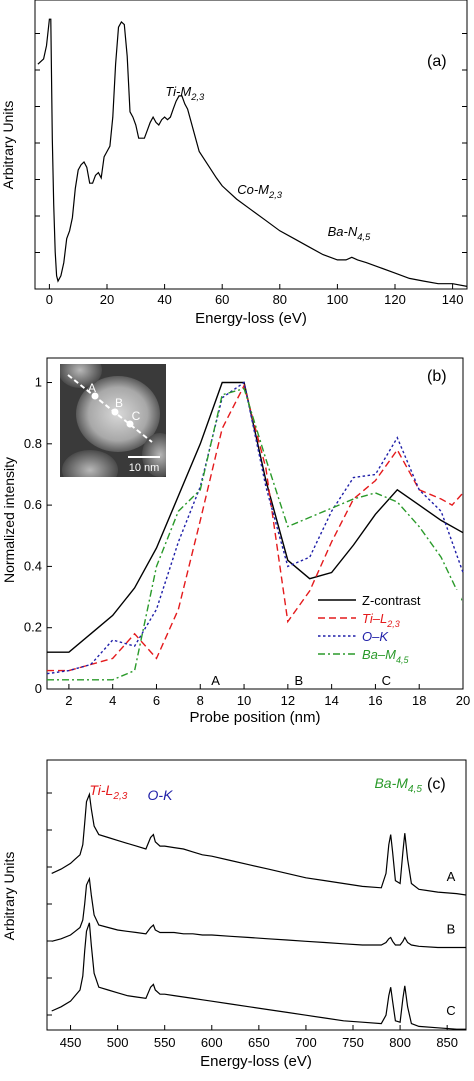  I want to click on panel-b-x-tick-label-3: 8, so click(200, 700).